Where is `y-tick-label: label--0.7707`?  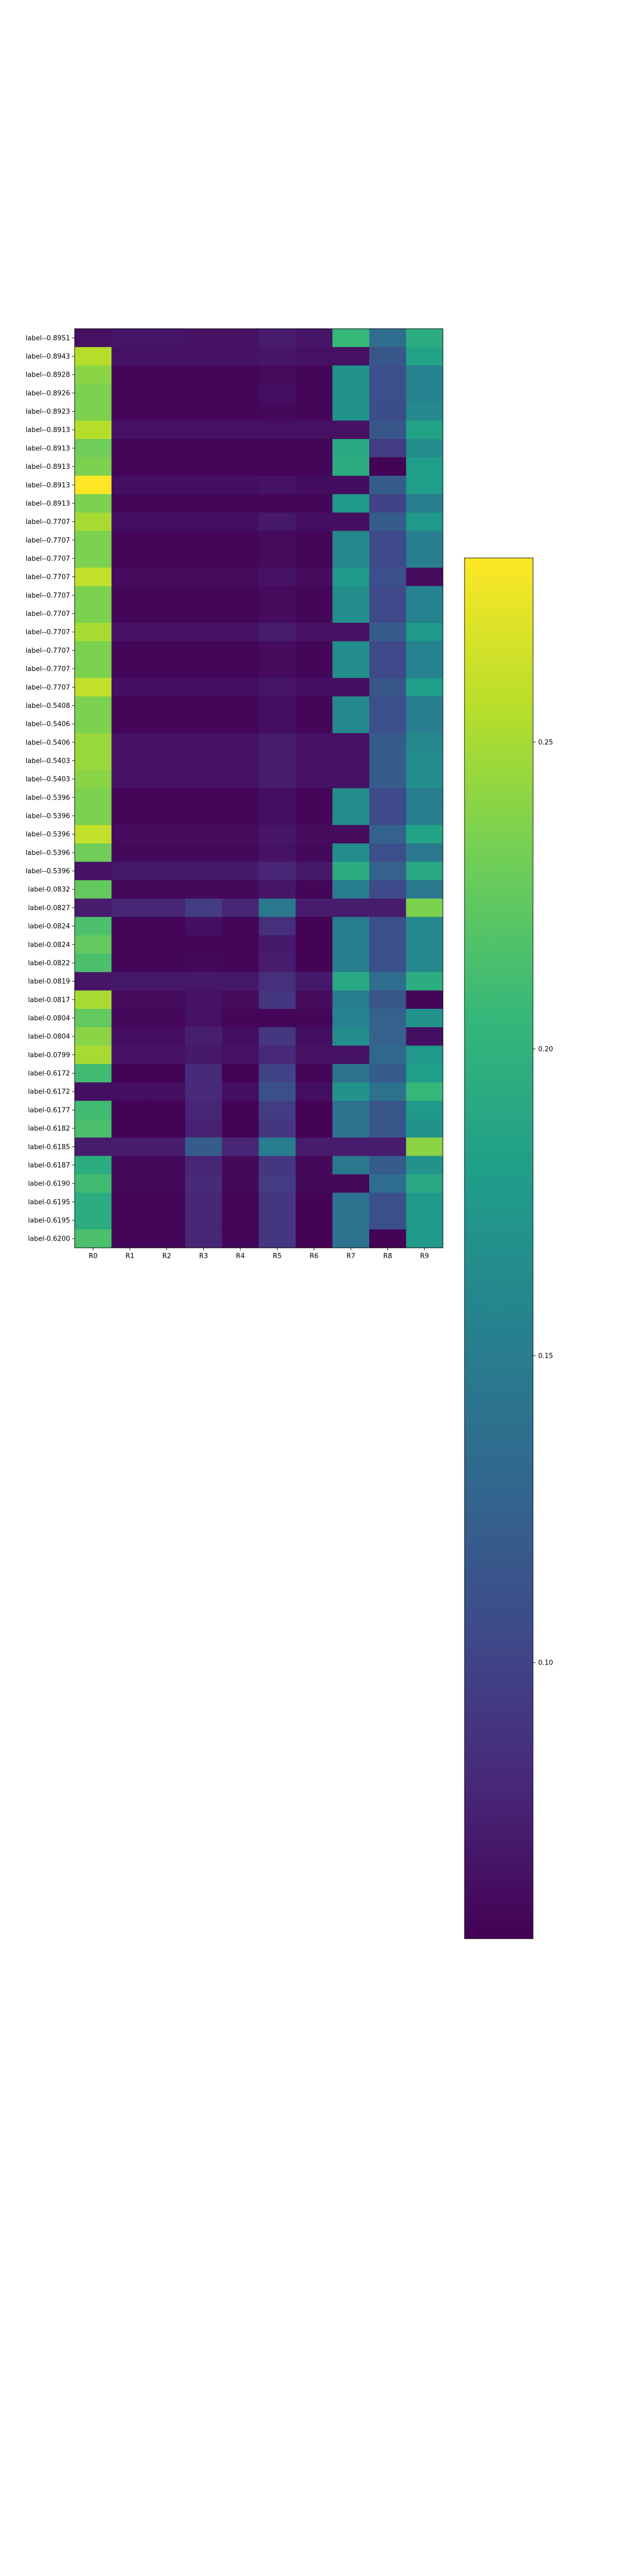 y-tick-label: label--0.7707 is located at coordinates (48, 687).